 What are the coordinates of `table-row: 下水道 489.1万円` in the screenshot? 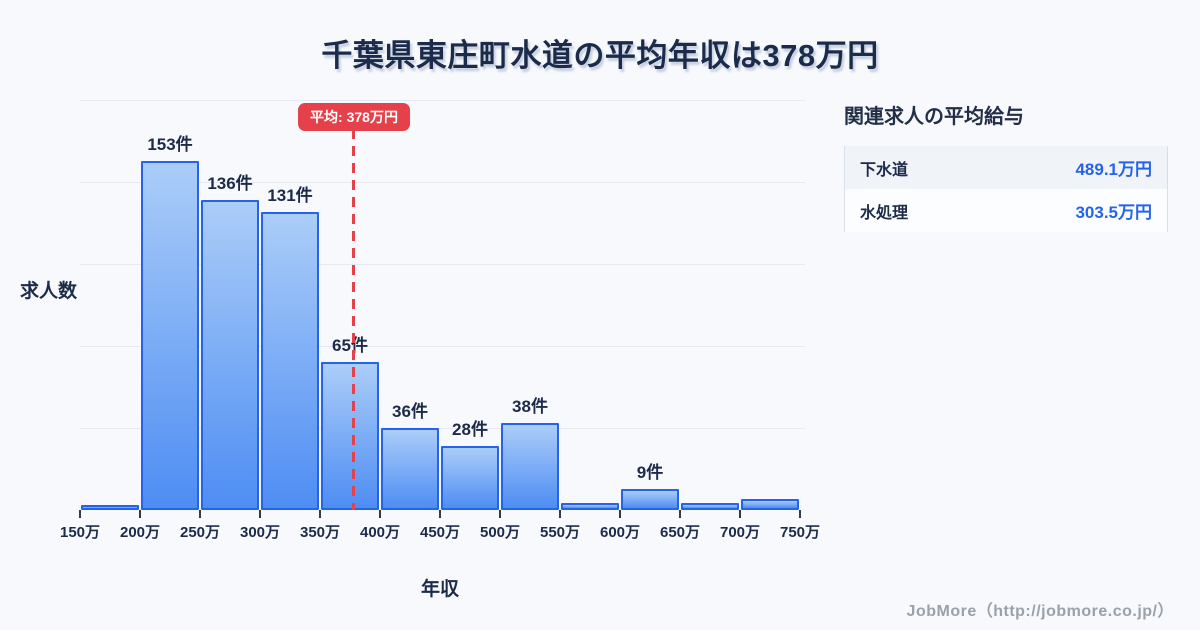 It's located at (1006, 167).